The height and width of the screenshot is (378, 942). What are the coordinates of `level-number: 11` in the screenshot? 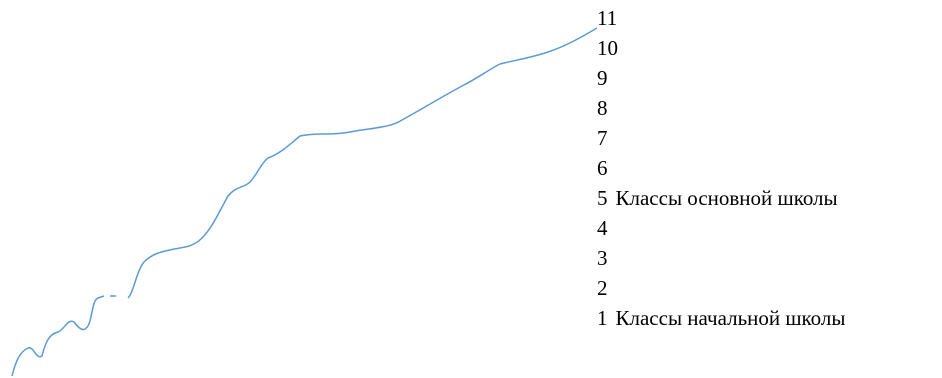 It's located at (607, 18).